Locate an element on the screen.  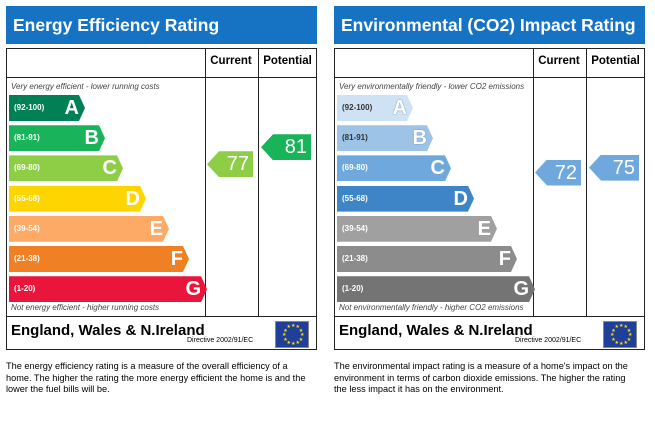
chart-title: Energy Efficiency Rating is located at coordinates (161, 25).